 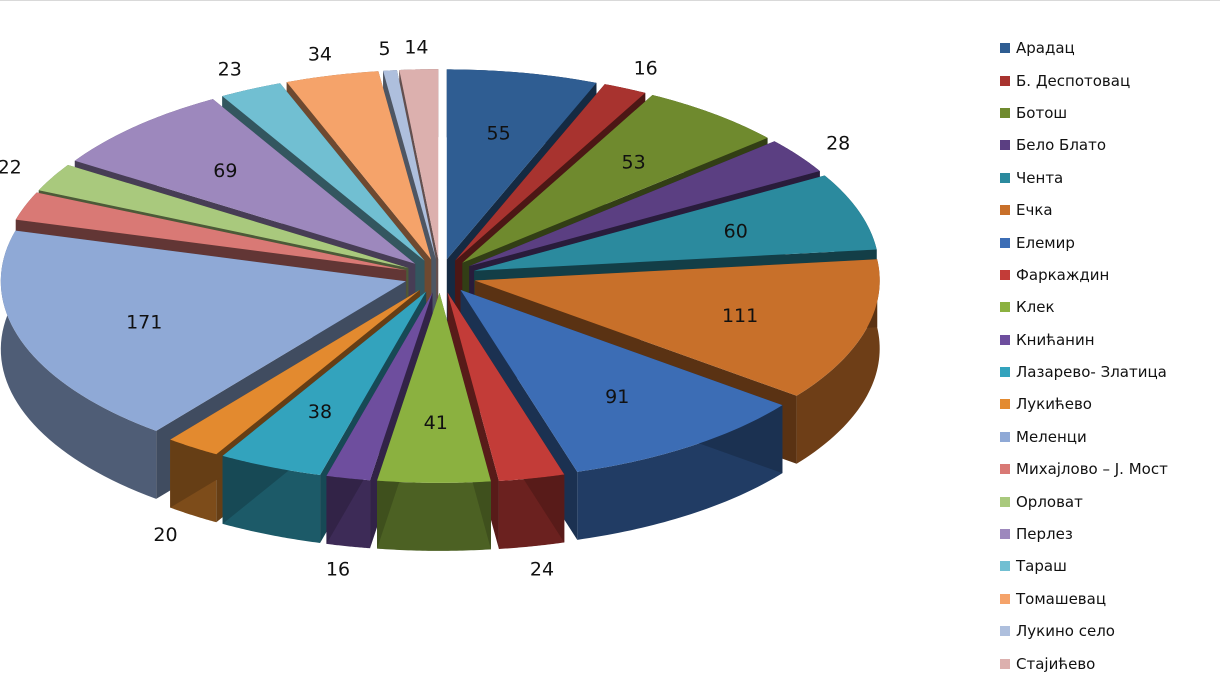 What do you see at coordinates (1056, 663) in the screenshot?
I see `legend-label: Стајићево` at bounding box center [1056, 663].